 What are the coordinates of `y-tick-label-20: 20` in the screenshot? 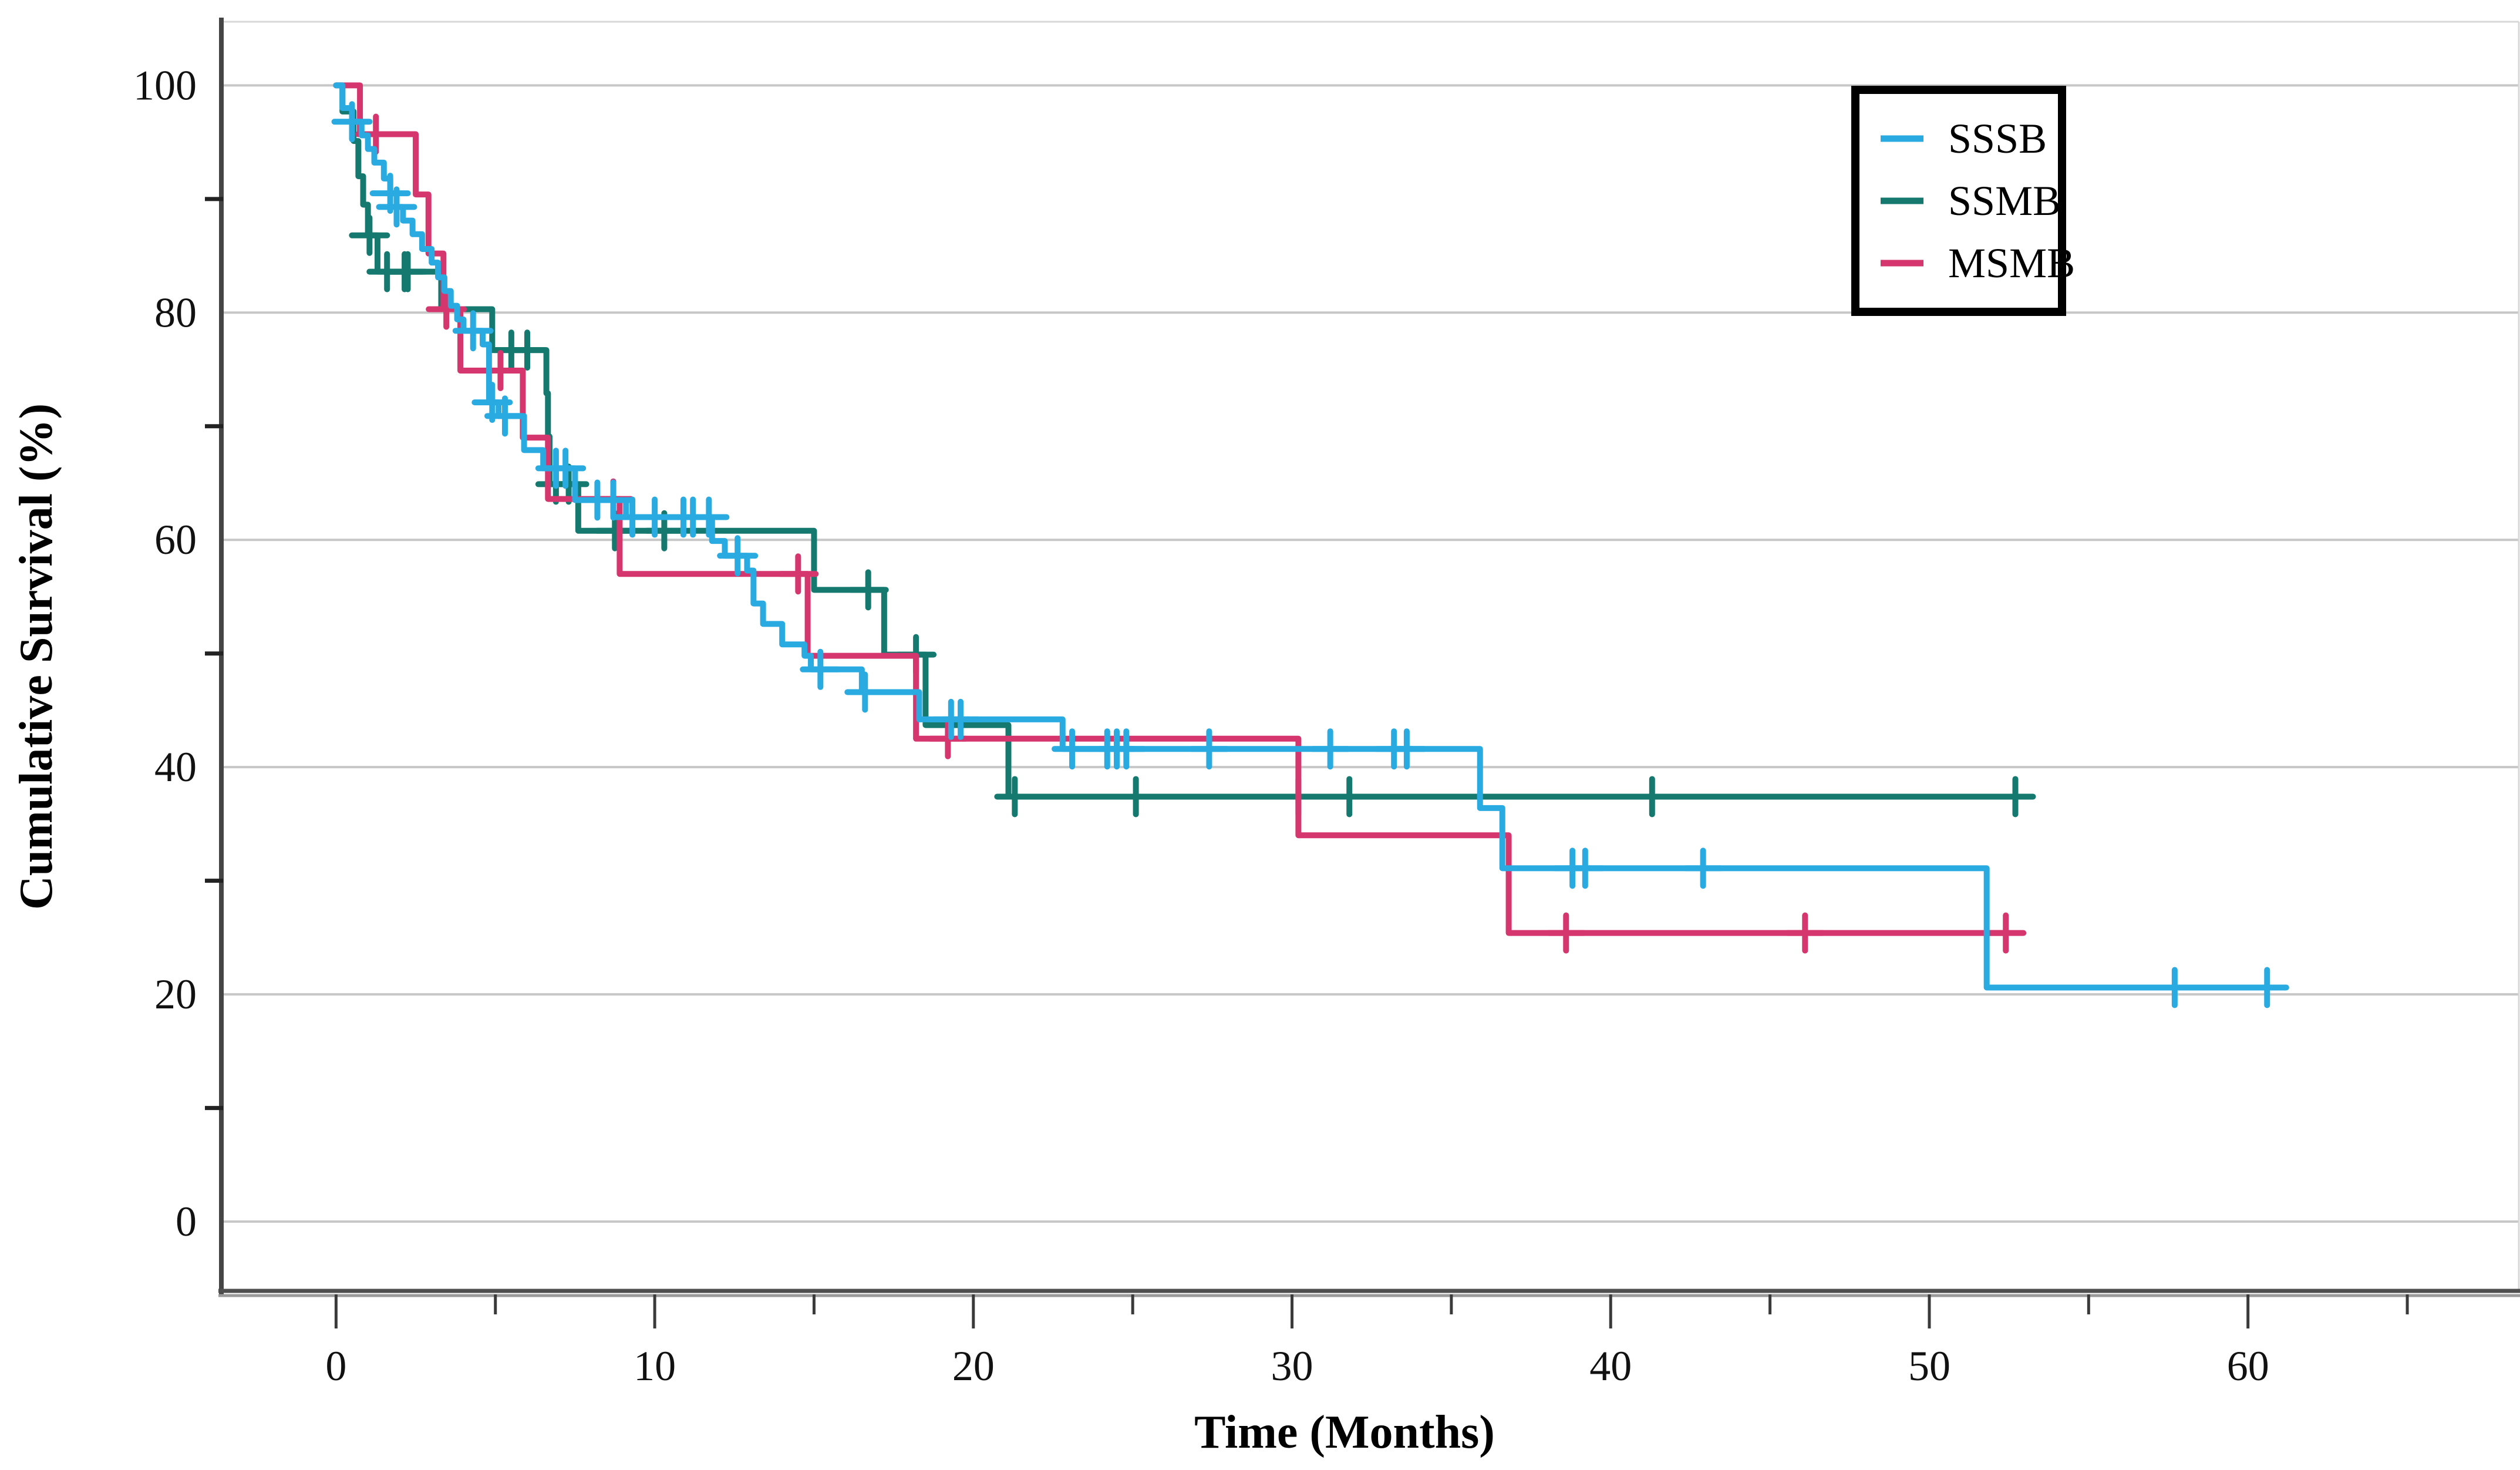 It's located at (175, 994).